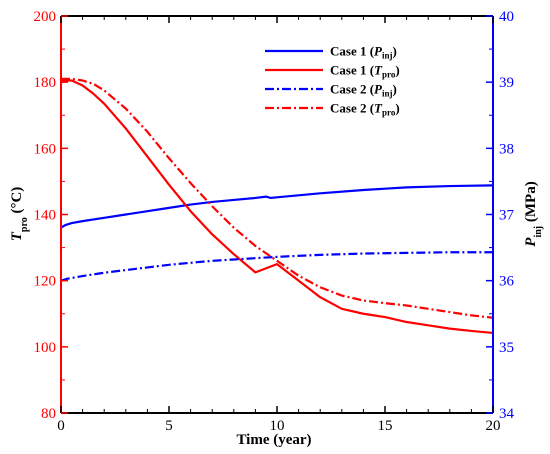 This screenshot has height=454, width=550. What do you see at coordinates (48, 414) in the screenshot?
I see `y-left-tick-label: 80` at bounding box center [48, 414].